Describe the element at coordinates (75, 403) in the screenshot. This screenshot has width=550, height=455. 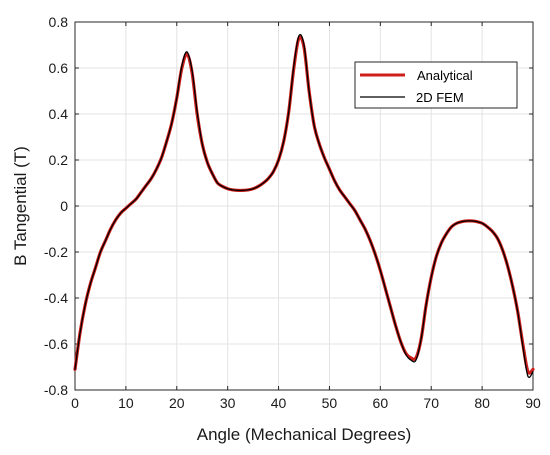
I see `x-tick-label: 0` at that location.